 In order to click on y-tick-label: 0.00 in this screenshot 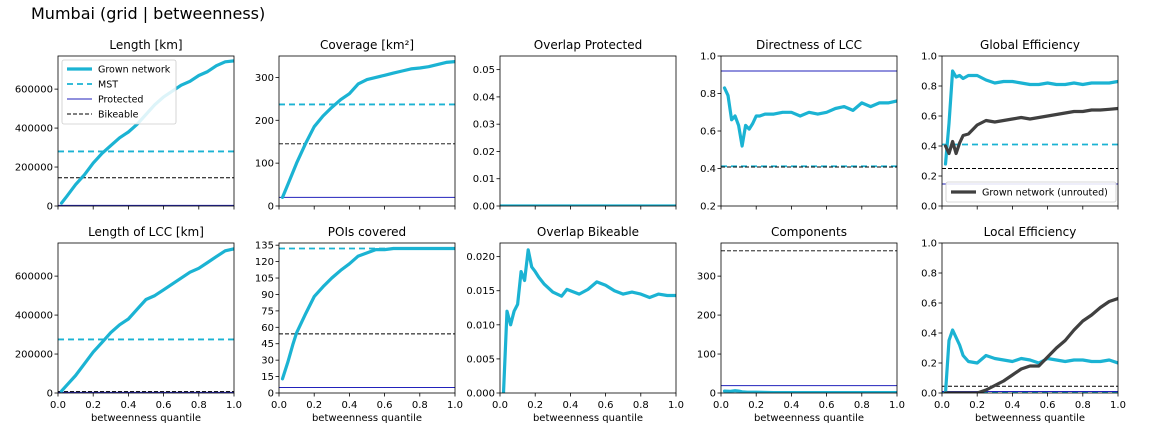, I will do `click(484, 207)`.